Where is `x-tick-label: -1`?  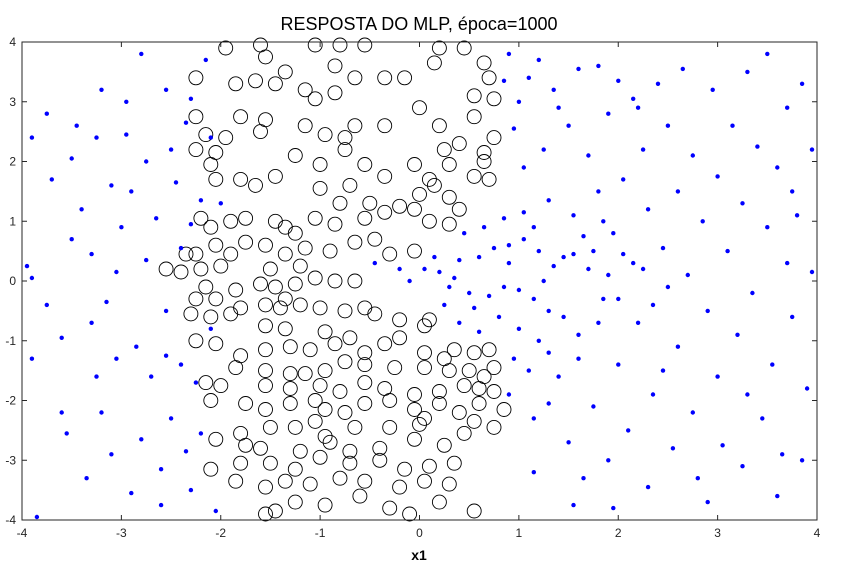
x-tick-label: -1 is located at coordinates (320, 533).